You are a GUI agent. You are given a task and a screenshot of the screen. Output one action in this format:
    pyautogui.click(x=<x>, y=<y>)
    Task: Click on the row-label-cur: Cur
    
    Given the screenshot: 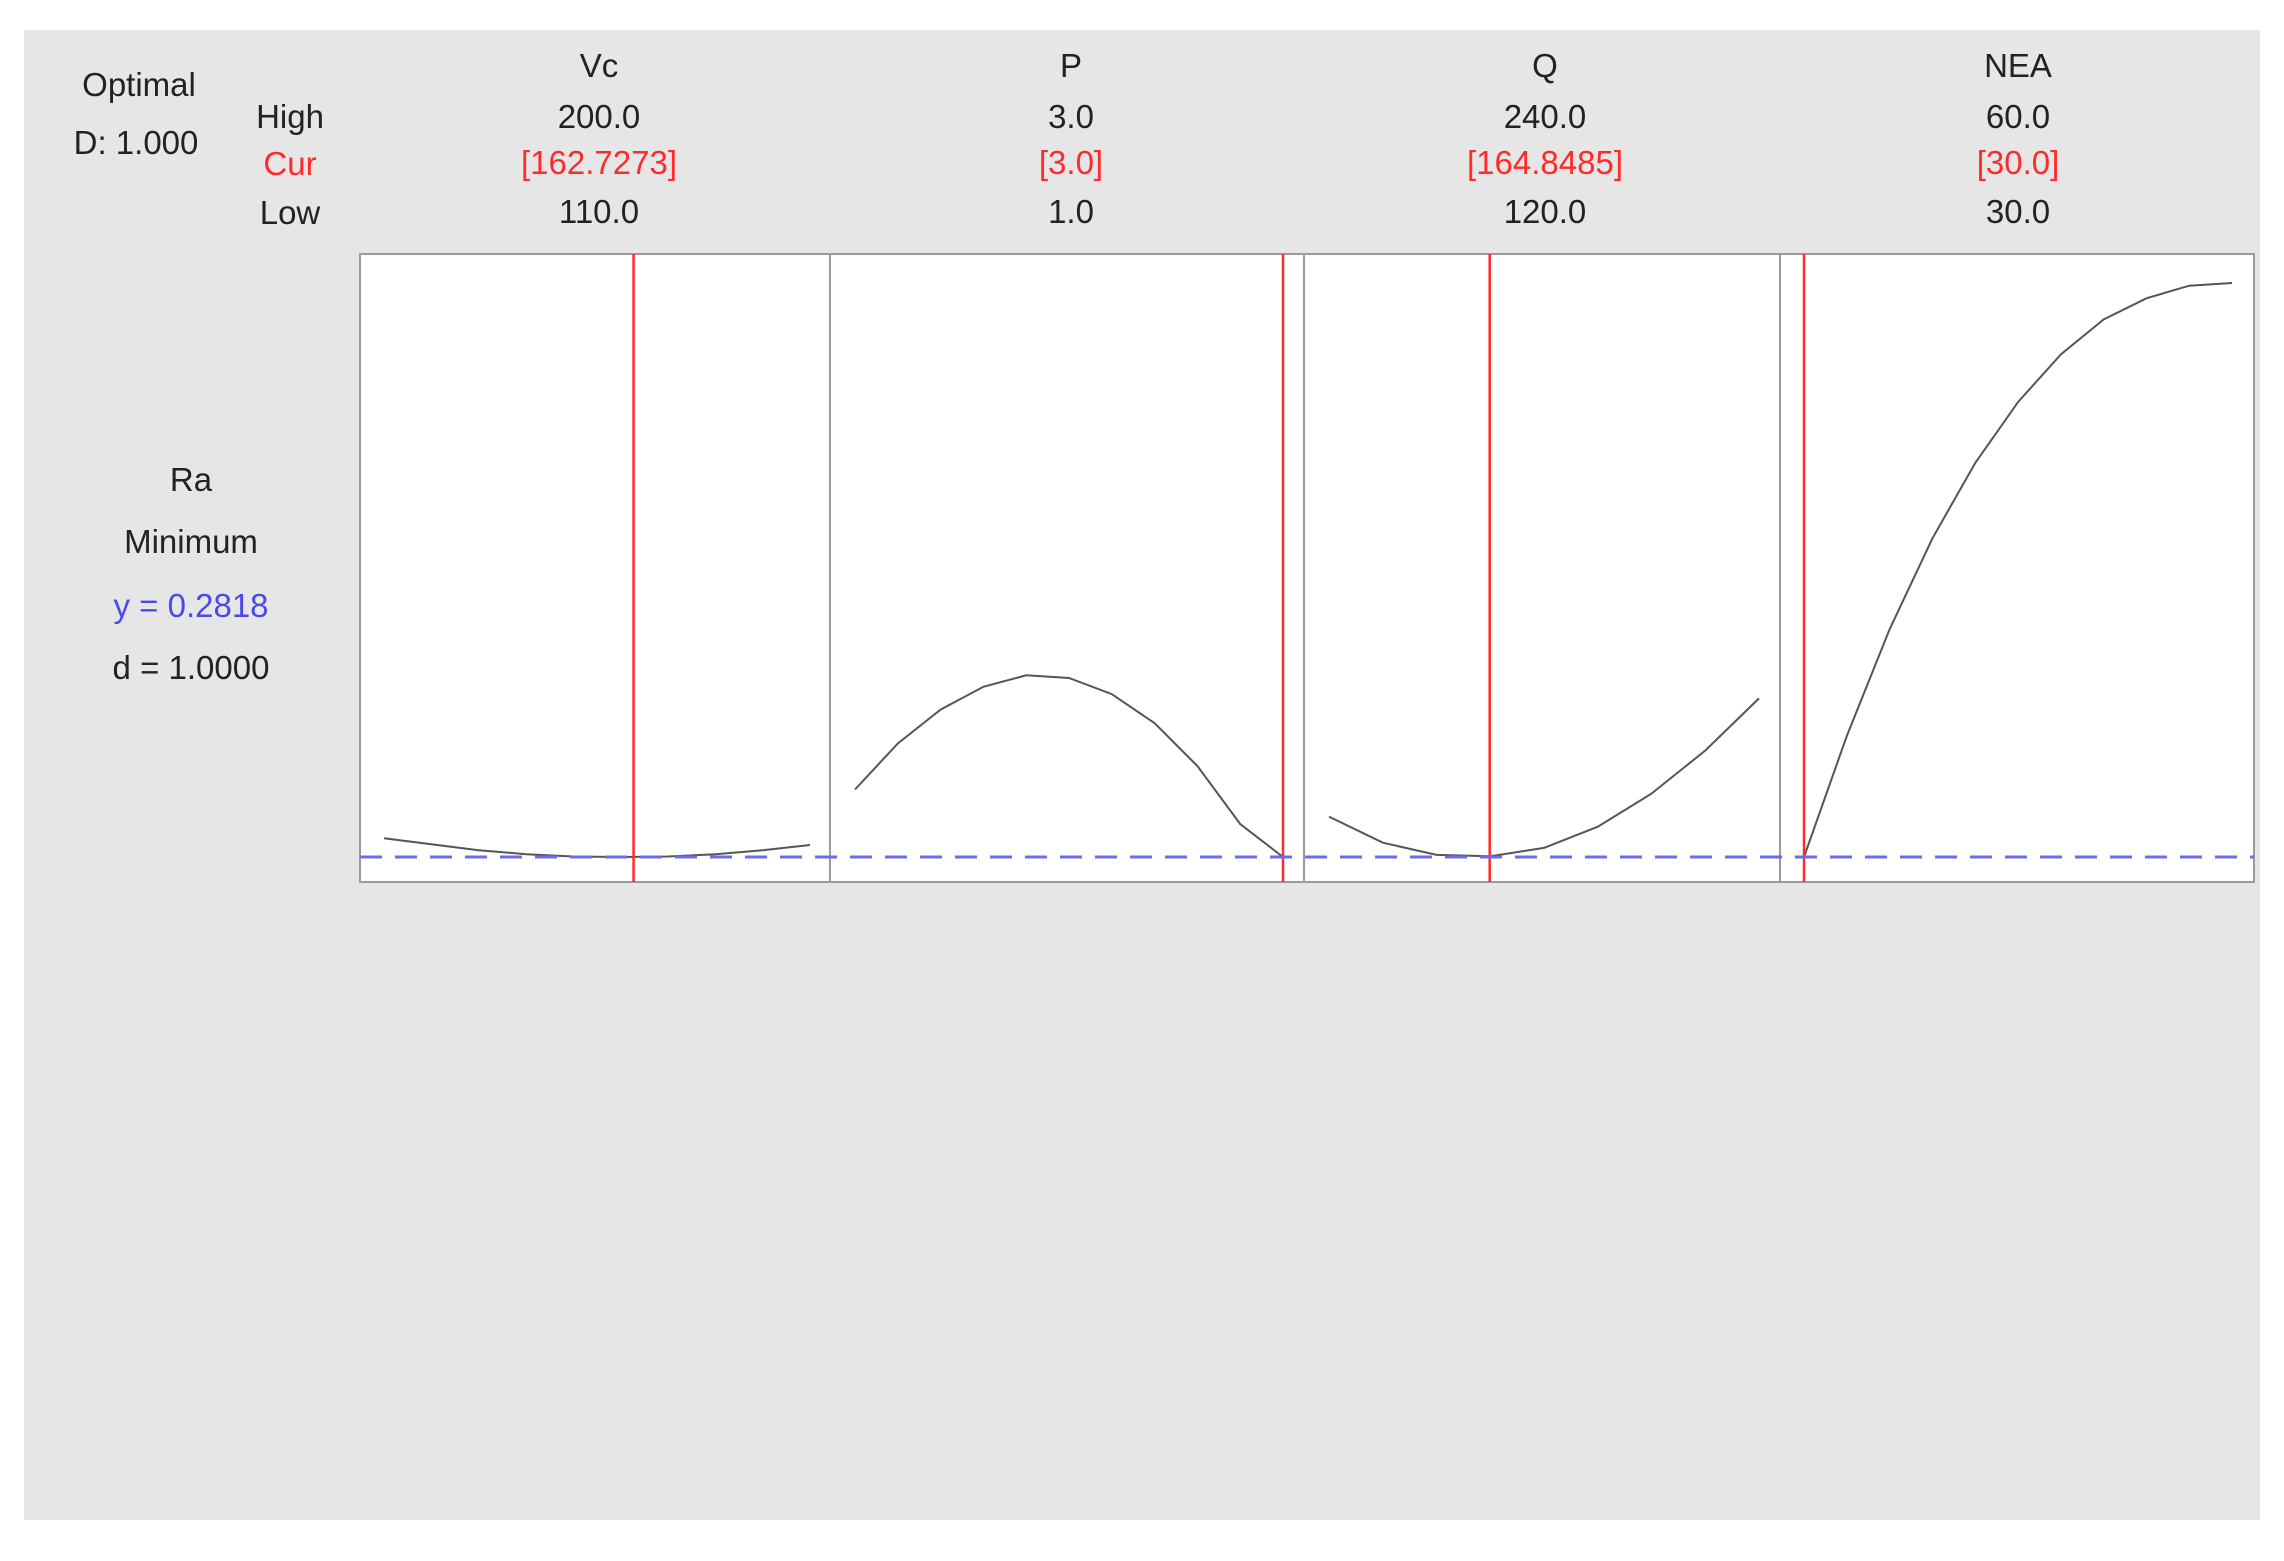 What is the action you would take?
    pyautogui.click(x=290, y=163)
    